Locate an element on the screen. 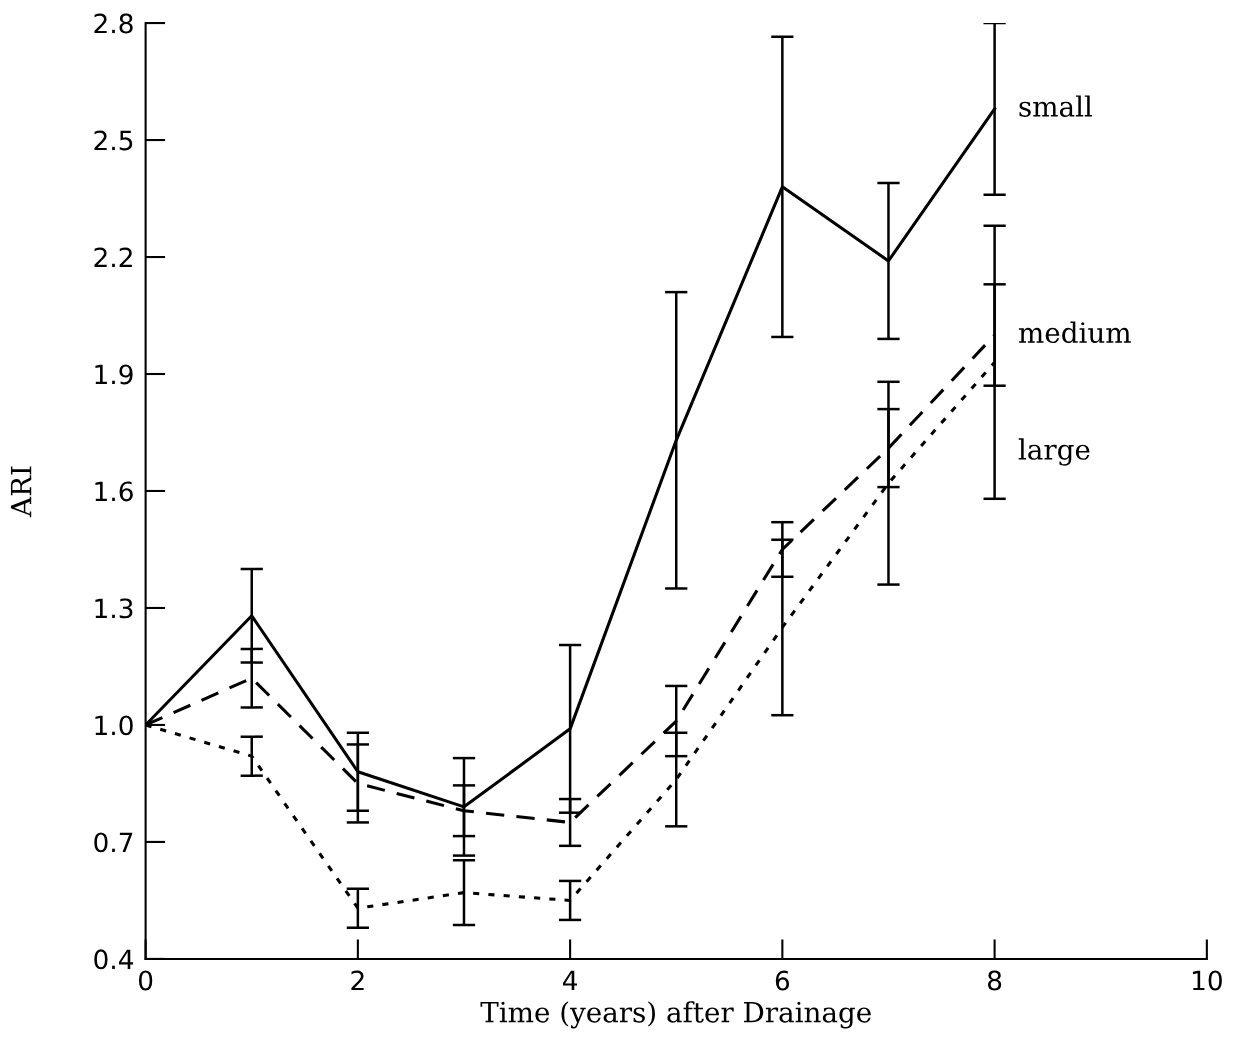 This screenshot has width=1234, height=1048. x-tick-label: 8 is located at coordinates (995, 980).